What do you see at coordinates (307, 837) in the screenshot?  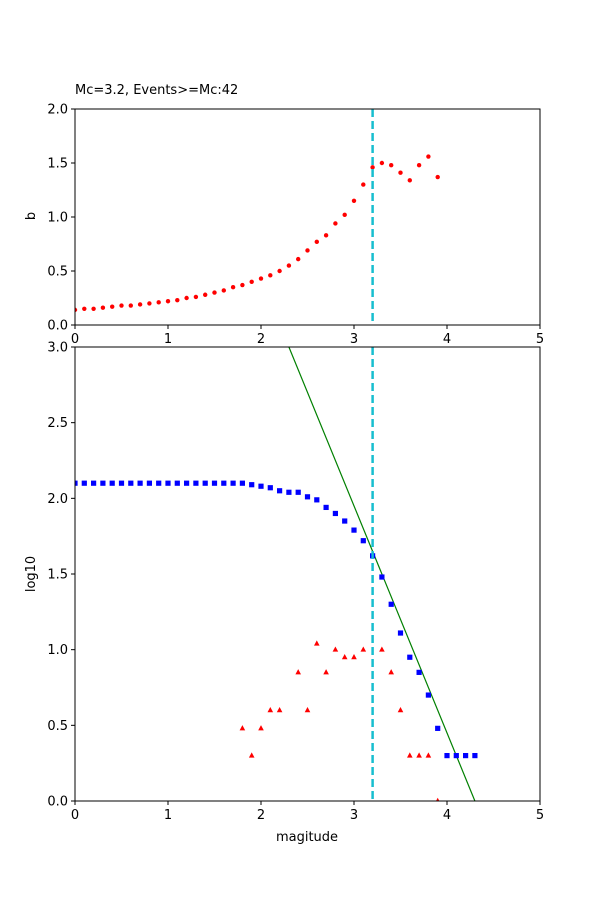 I see `x-axis-label: magitude` at bounding box center [307, 837].